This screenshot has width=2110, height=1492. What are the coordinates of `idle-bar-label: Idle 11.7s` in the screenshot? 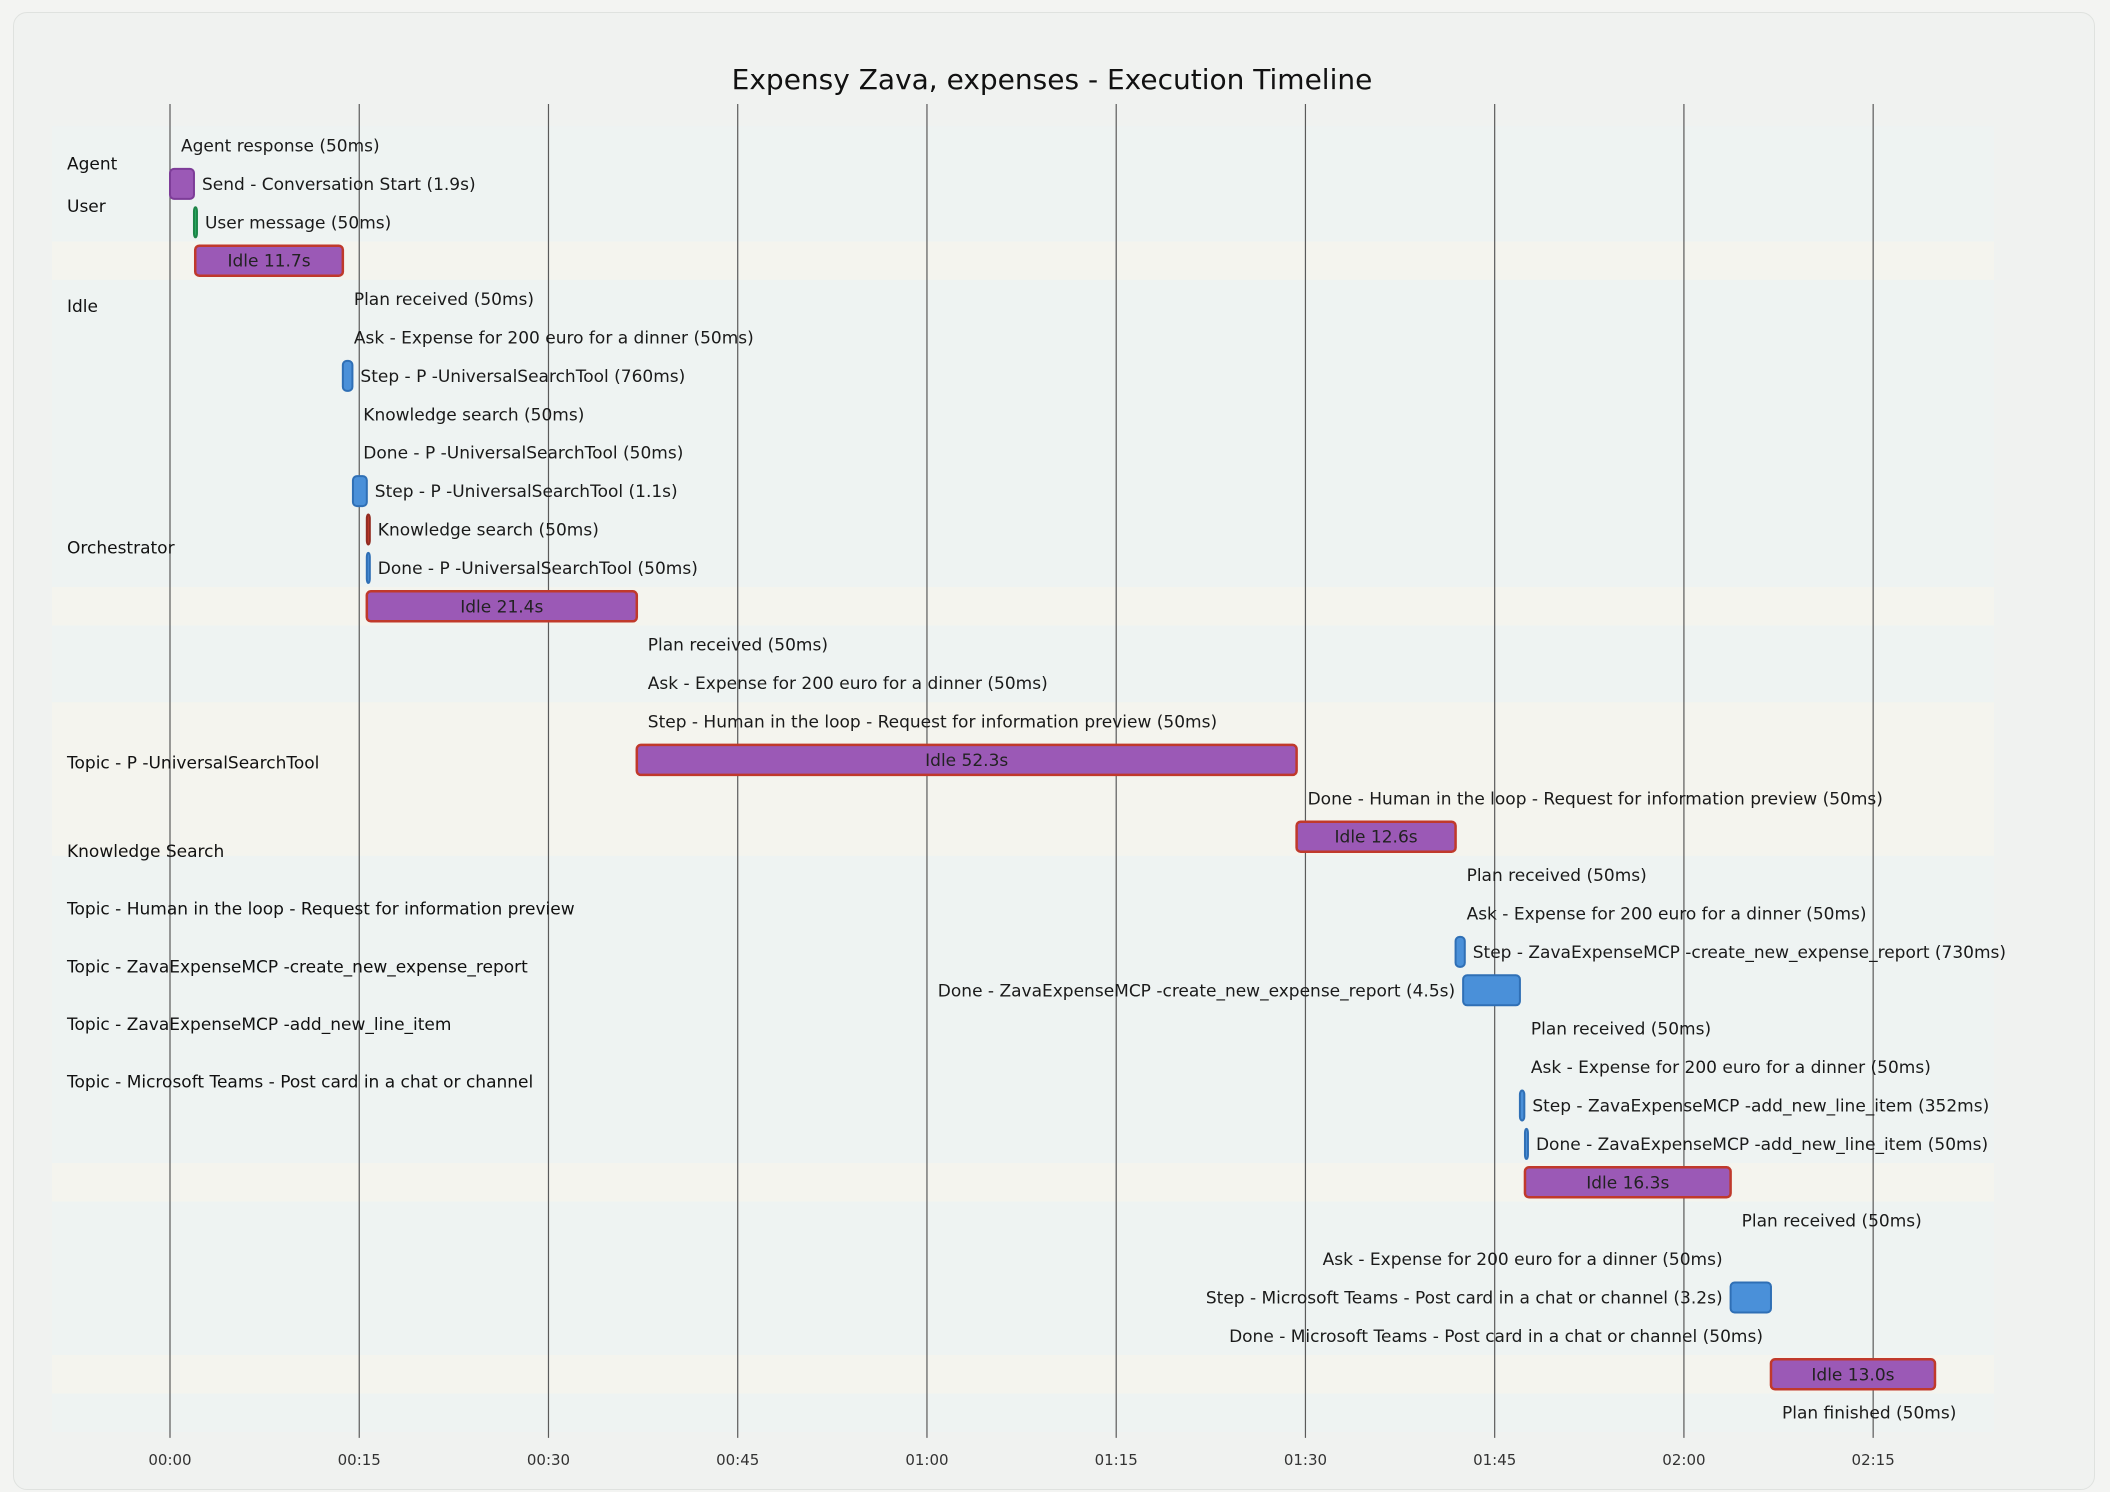 It's located at (268, 262).